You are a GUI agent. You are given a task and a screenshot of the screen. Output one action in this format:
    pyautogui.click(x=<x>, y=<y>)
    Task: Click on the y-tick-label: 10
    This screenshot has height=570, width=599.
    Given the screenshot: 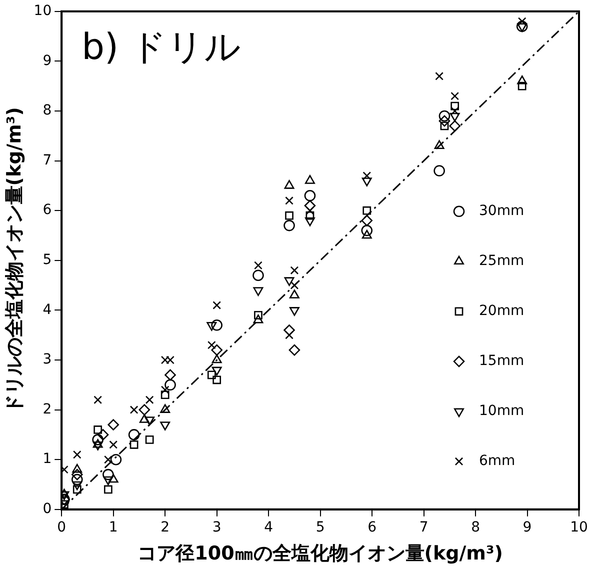 What is the action you would take?
    pyautogui.click(x=43, y=11)
    